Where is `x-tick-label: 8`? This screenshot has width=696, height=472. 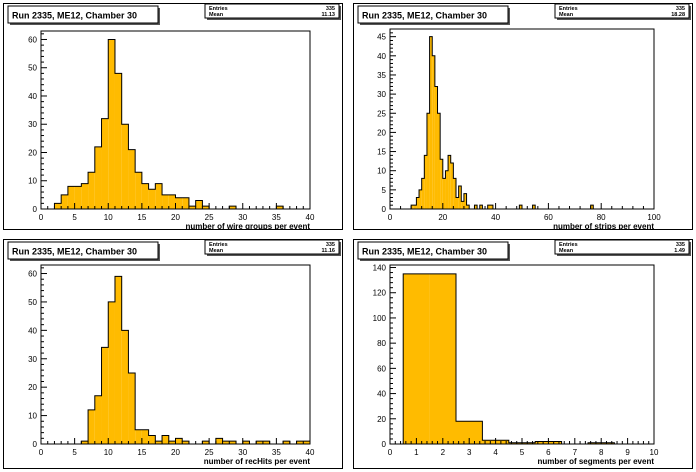 x-tick-label: 8 is located at coordinates (601, 452).